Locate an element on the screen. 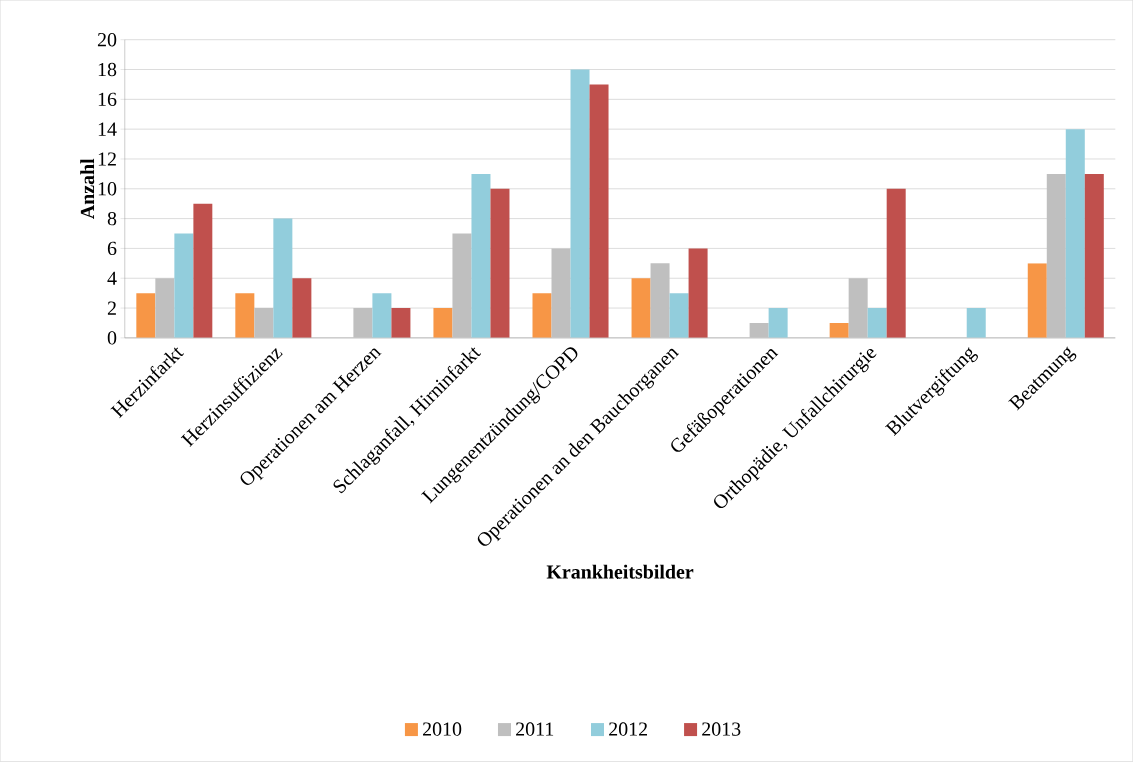 The height and width of the screenshot is (762, 1133). y-tick-label: 20 is located at coordinates (107, 40).